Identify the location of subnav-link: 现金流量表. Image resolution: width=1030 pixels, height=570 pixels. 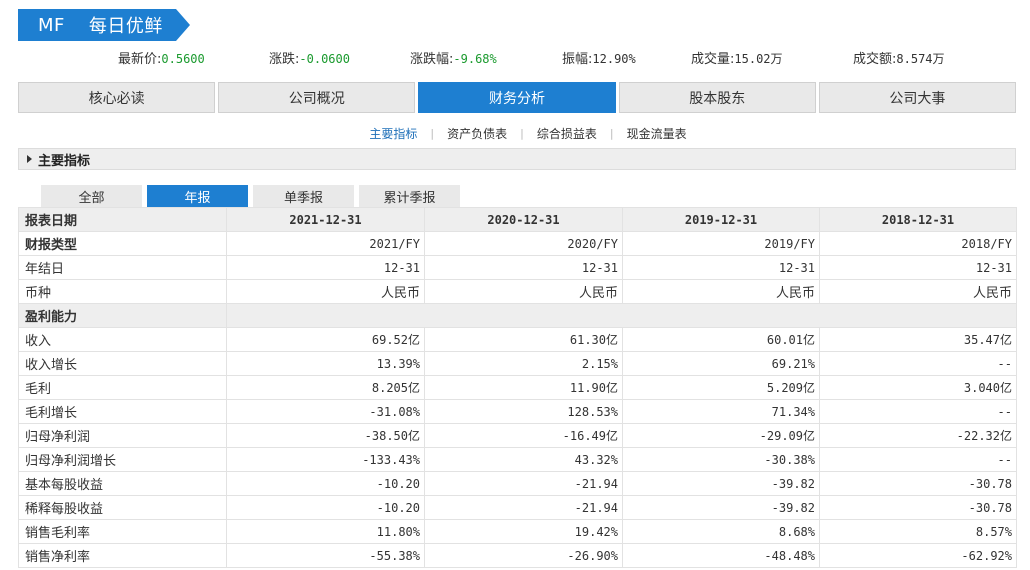
(656, 133).